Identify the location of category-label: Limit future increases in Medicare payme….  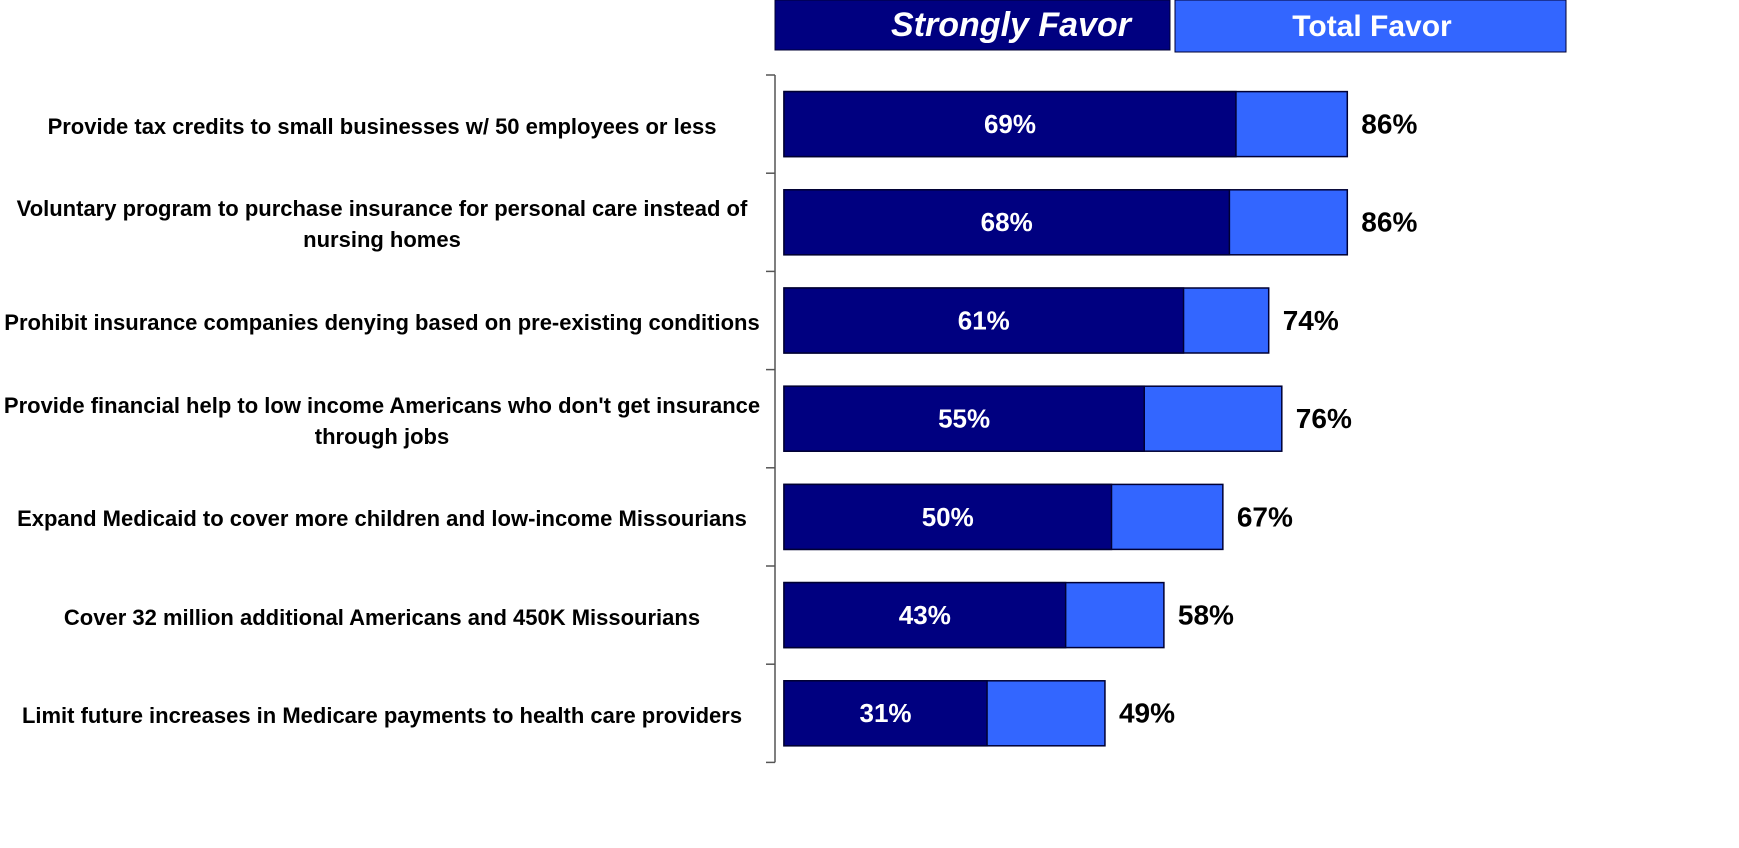
(382, 715).